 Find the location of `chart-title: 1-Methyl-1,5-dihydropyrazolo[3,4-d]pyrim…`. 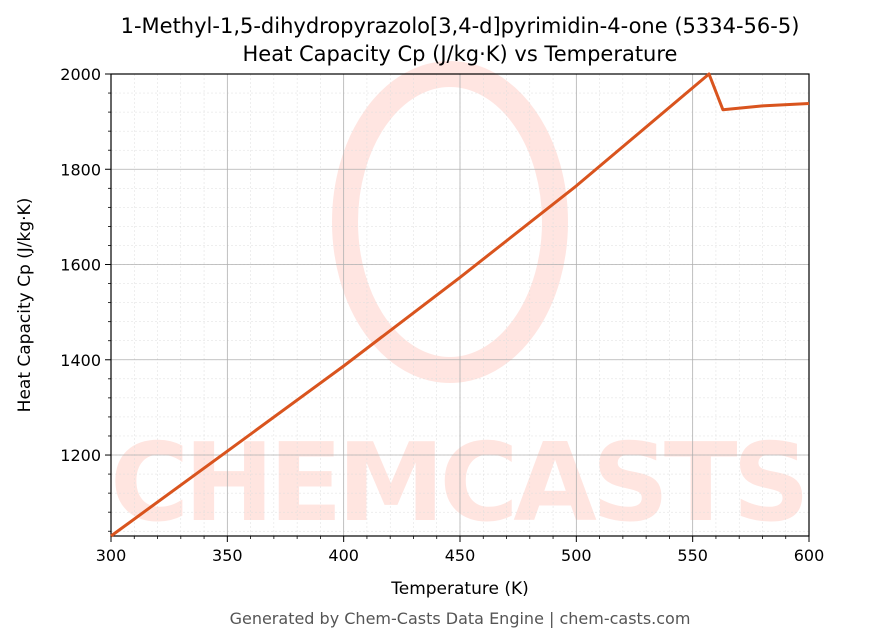

chart-title: 1-Methyl-1,5-dihydropyrazolo[3,4-d]pyrim… is located at coordinates (460, 26).